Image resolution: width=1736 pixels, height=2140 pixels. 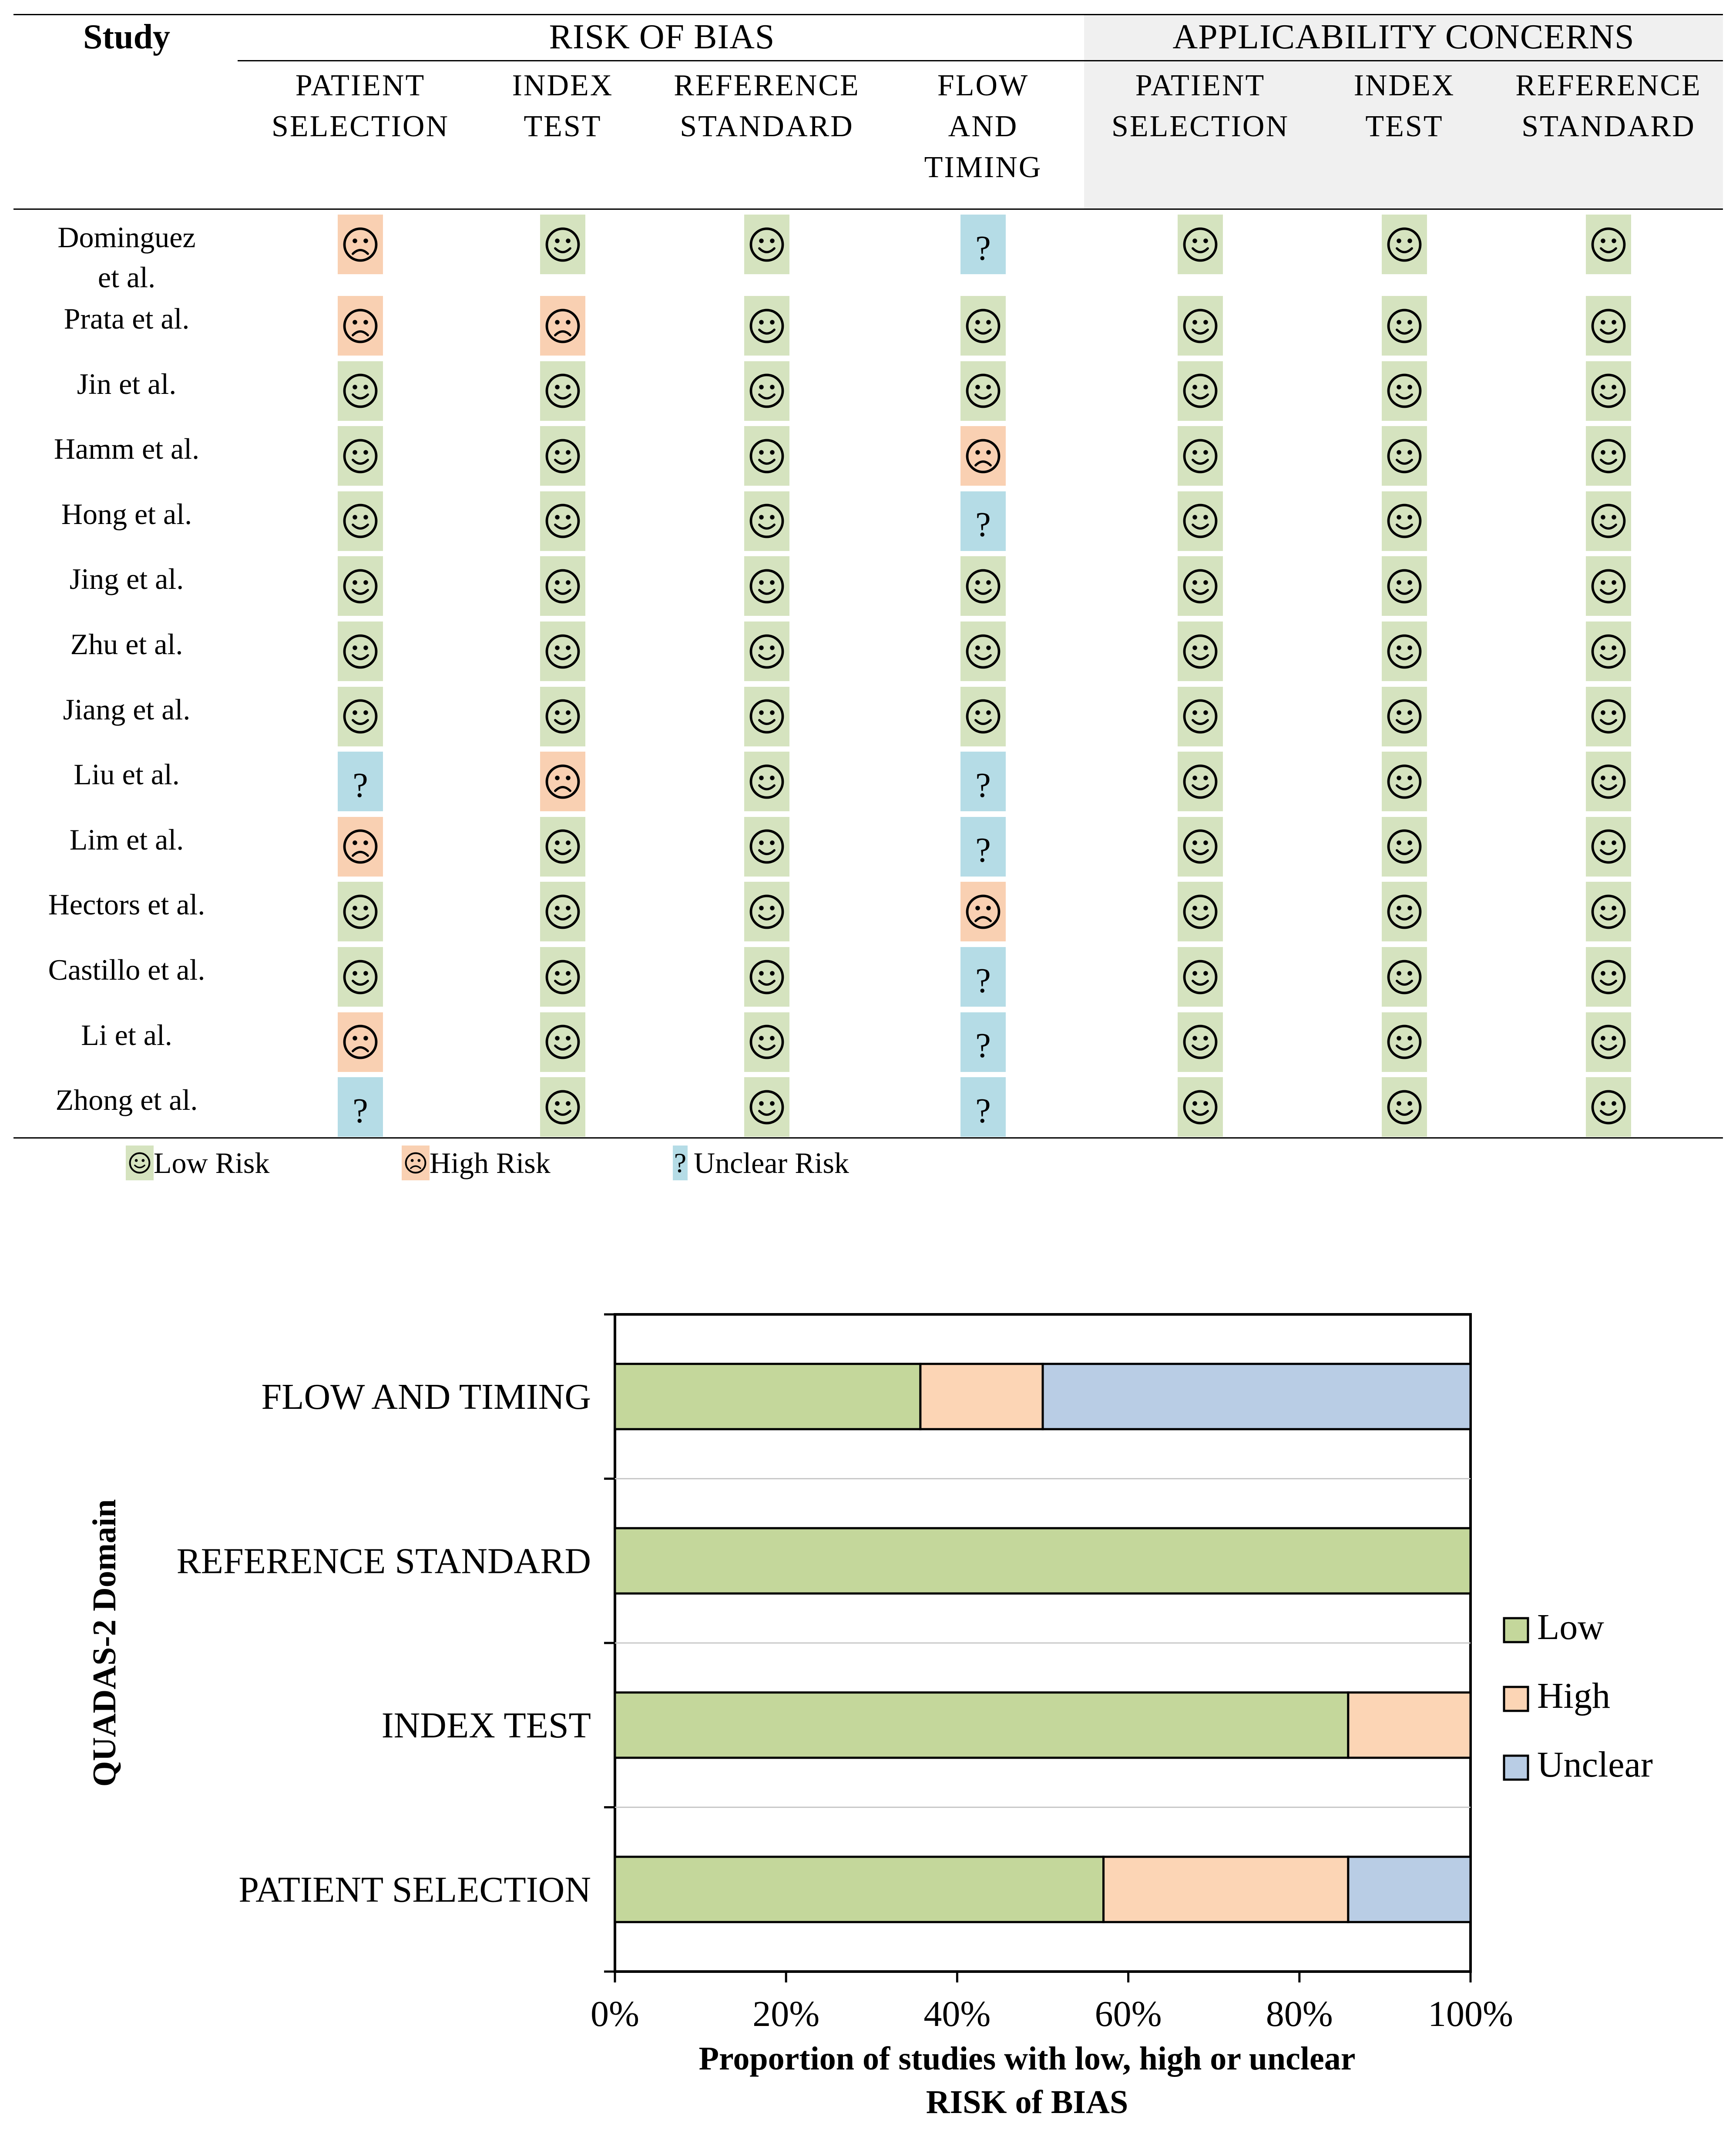 What do you see at coordinates (766, 106) in the screenshot?
I see `column-header-3: REFERENCE STANDARD` at bounding box center [766, 106].